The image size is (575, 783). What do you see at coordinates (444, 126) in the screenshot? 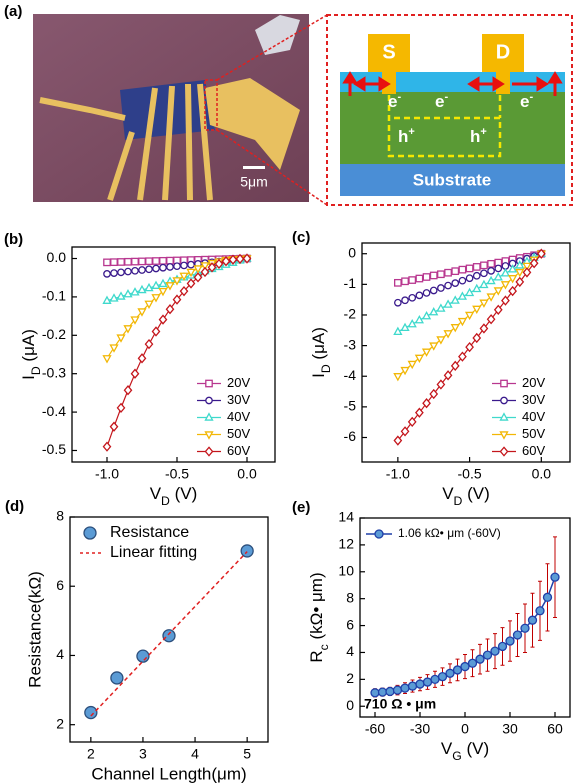
I see `hole-path` at bounding box center [444, 126].